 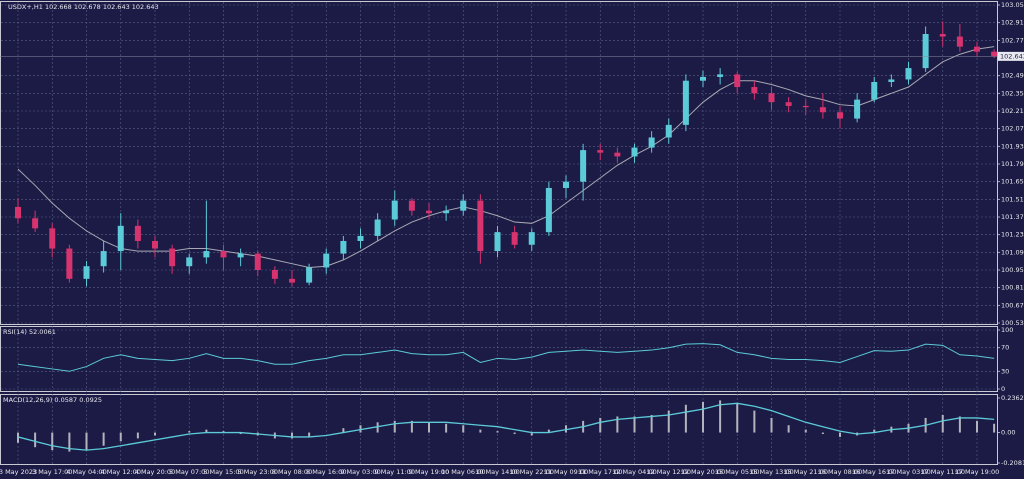 I want to click on chart-title: USDX+,H1 102.668 102.678 102.643 102.643, so click(x=83, y=7).